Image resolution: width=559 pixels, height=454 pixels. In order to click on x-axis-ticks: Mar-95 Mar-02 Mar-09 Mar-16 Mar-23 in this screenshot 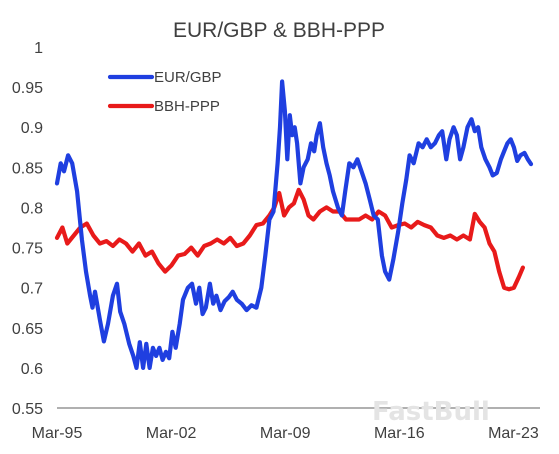, I will do `click(285, 433)`.